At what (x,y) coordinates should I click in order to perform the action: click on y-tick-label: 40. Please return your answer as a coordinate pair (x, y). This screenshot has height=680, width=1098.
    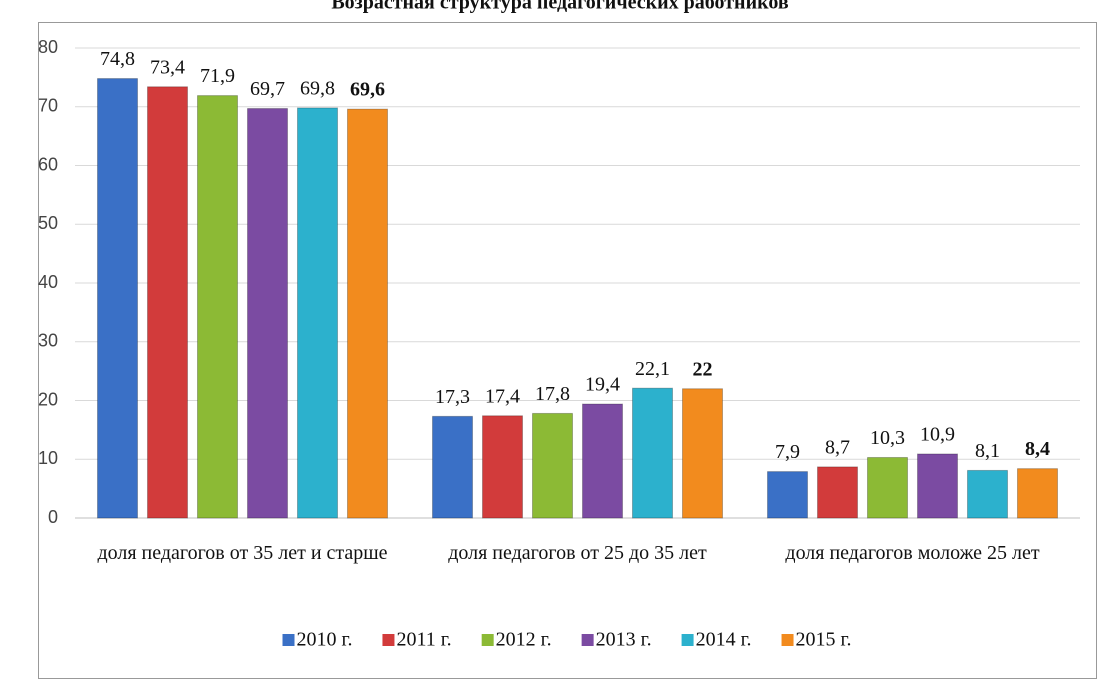
    Looking at the image, I should click on (48, 282).